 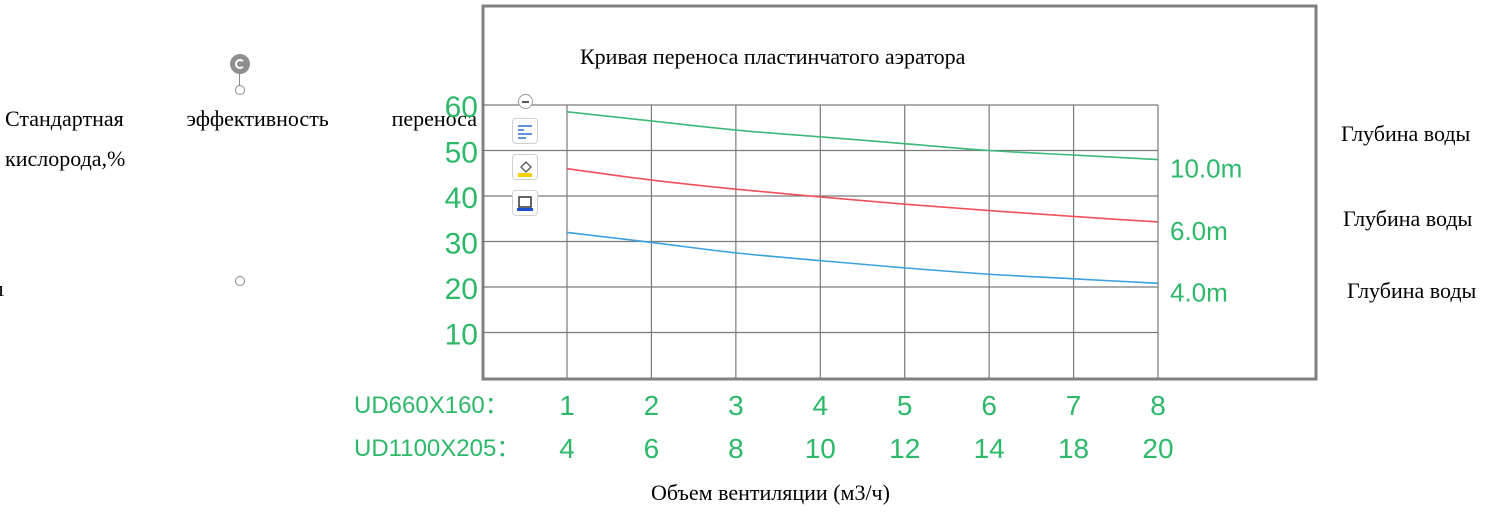 What do you see at coordinates (820, 448) in the screenshot?
I see `x-tick-label: 10` at bounding box center [820, 448].